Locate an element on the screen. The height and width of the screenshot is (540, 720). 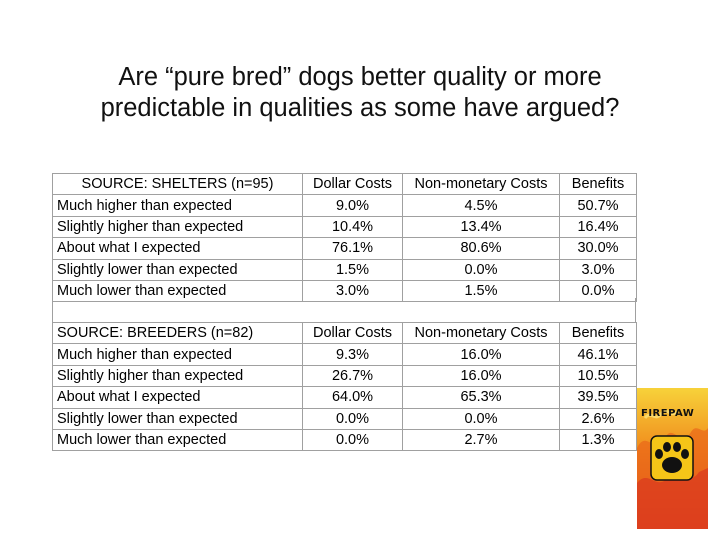
source-label: SOURCE: BREEDERS (n=82) is located at coordinates (177, 333).